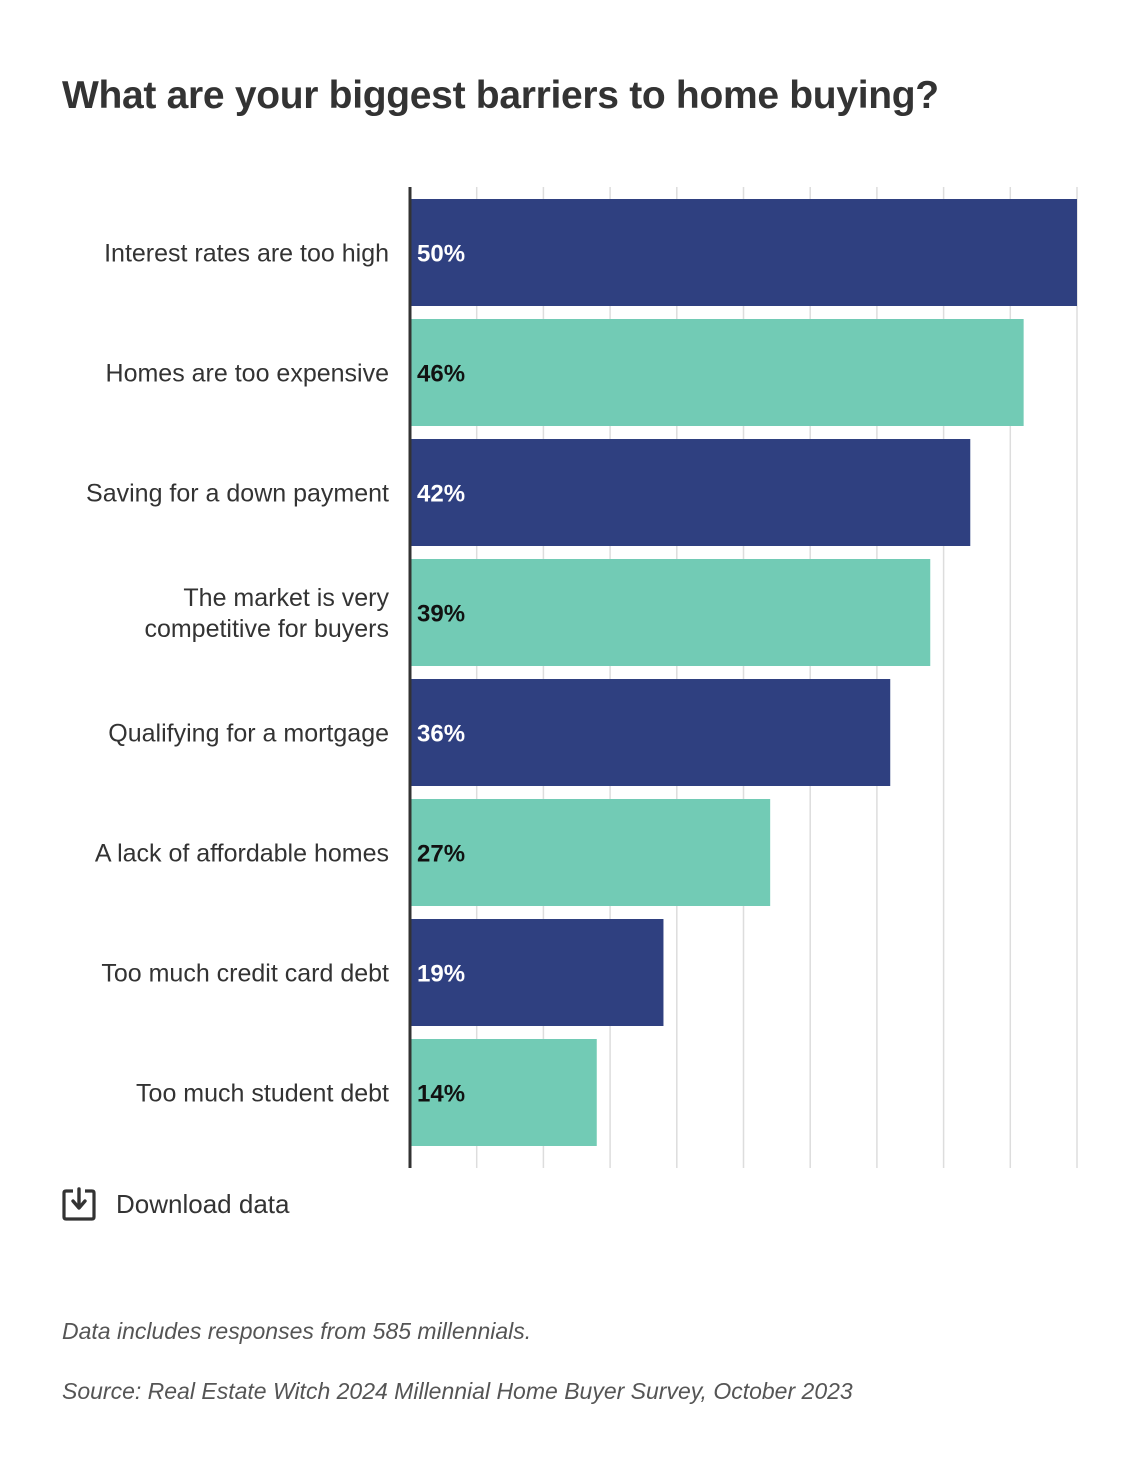 The width and height of the screenshot is (1140, 1476). Describe the element at coordinates (441, 494) in the screenshot. I see `bar-value-label: 42%` at that location.